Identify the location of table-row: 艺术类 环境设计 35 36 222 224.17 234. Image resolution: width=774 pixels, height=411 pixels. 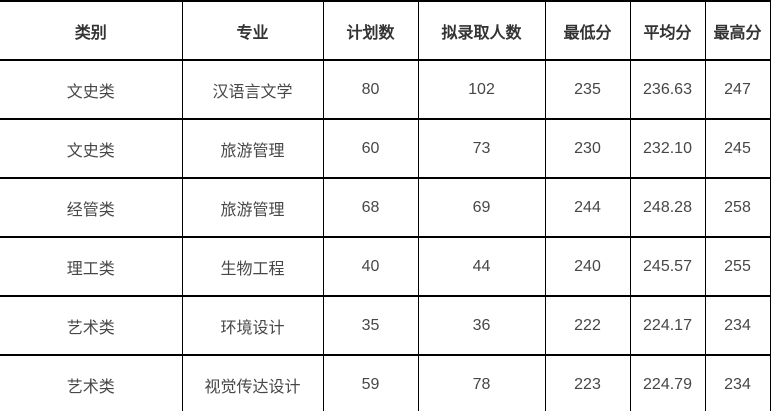
(385, 326).